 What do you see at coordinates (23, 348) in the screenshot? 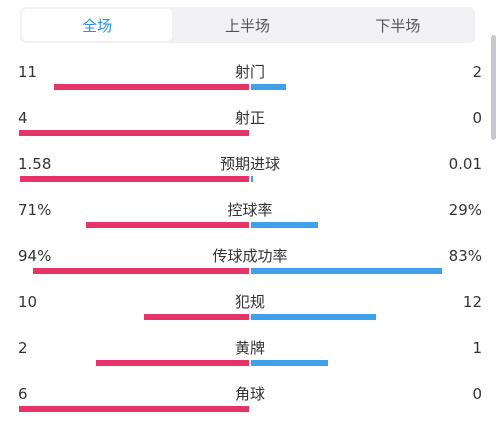
I see `home-value: 2` at bounding box center [23, 348].